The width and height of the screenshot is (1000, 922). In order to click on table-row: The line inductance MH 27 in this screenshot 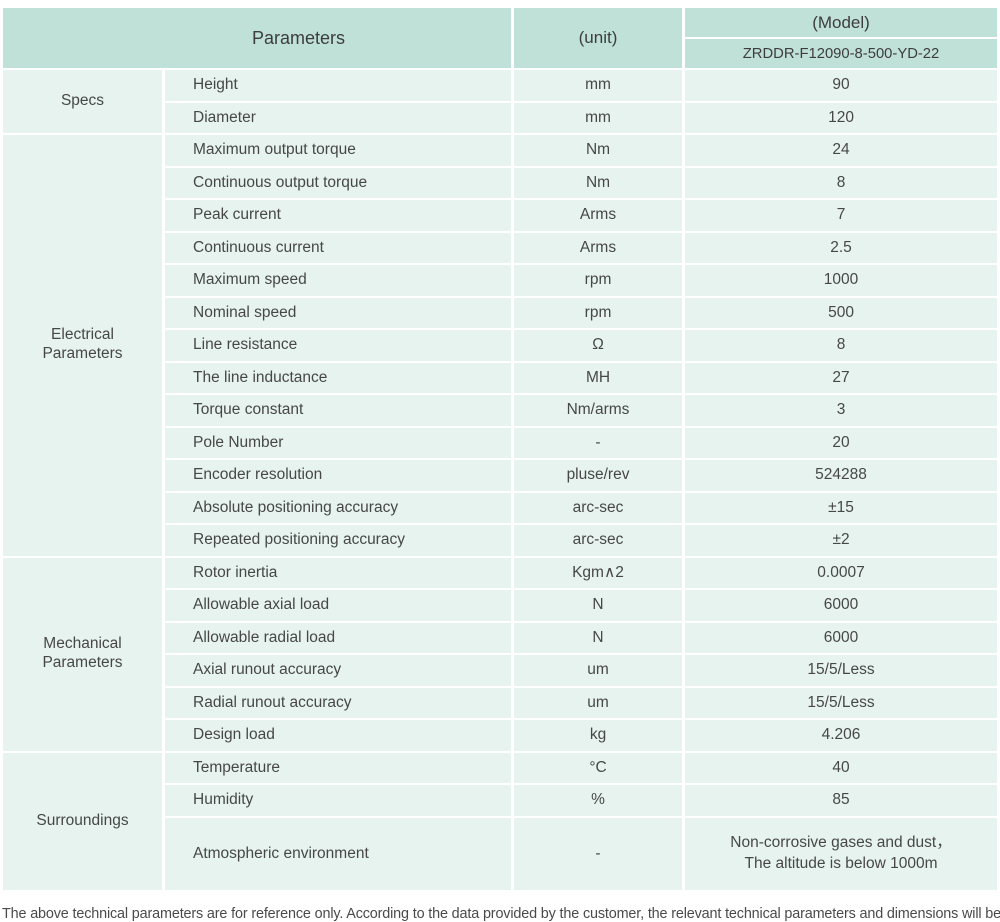, I will do `click(500, 377)`.